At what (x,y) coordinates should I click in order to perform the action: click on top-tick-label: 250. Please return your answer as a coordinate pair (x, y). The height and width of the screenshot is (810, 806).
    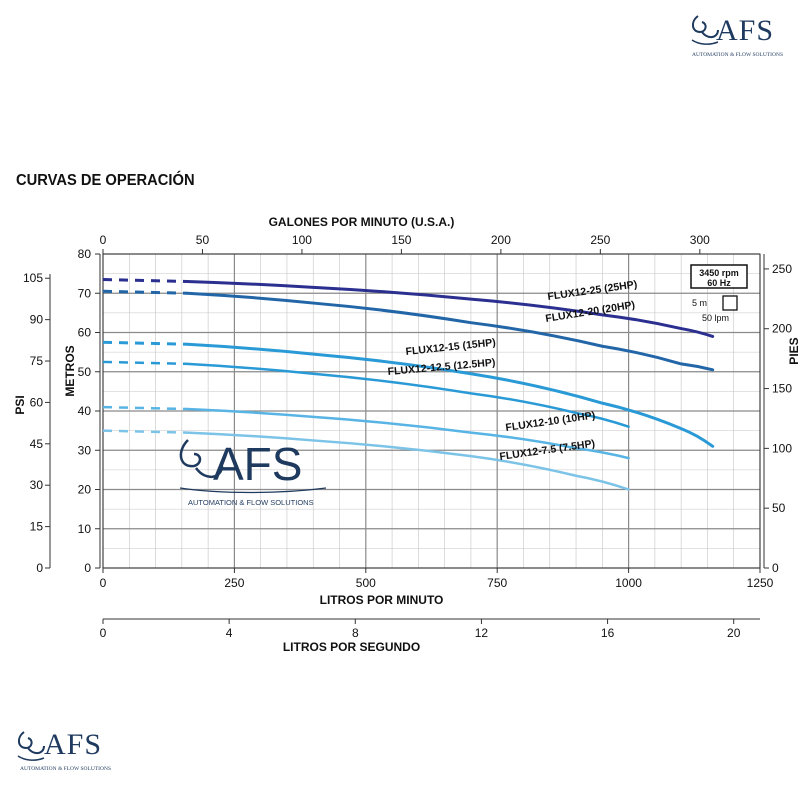
    Looking at the image, I should click on (600, 240).